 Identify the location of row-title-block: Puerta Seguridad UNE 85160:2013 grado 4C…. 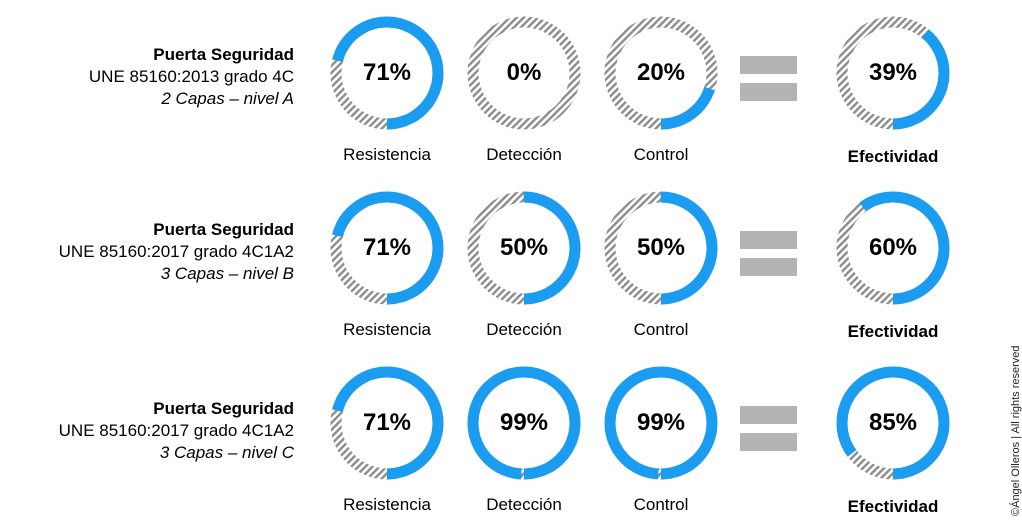
(191, 77).